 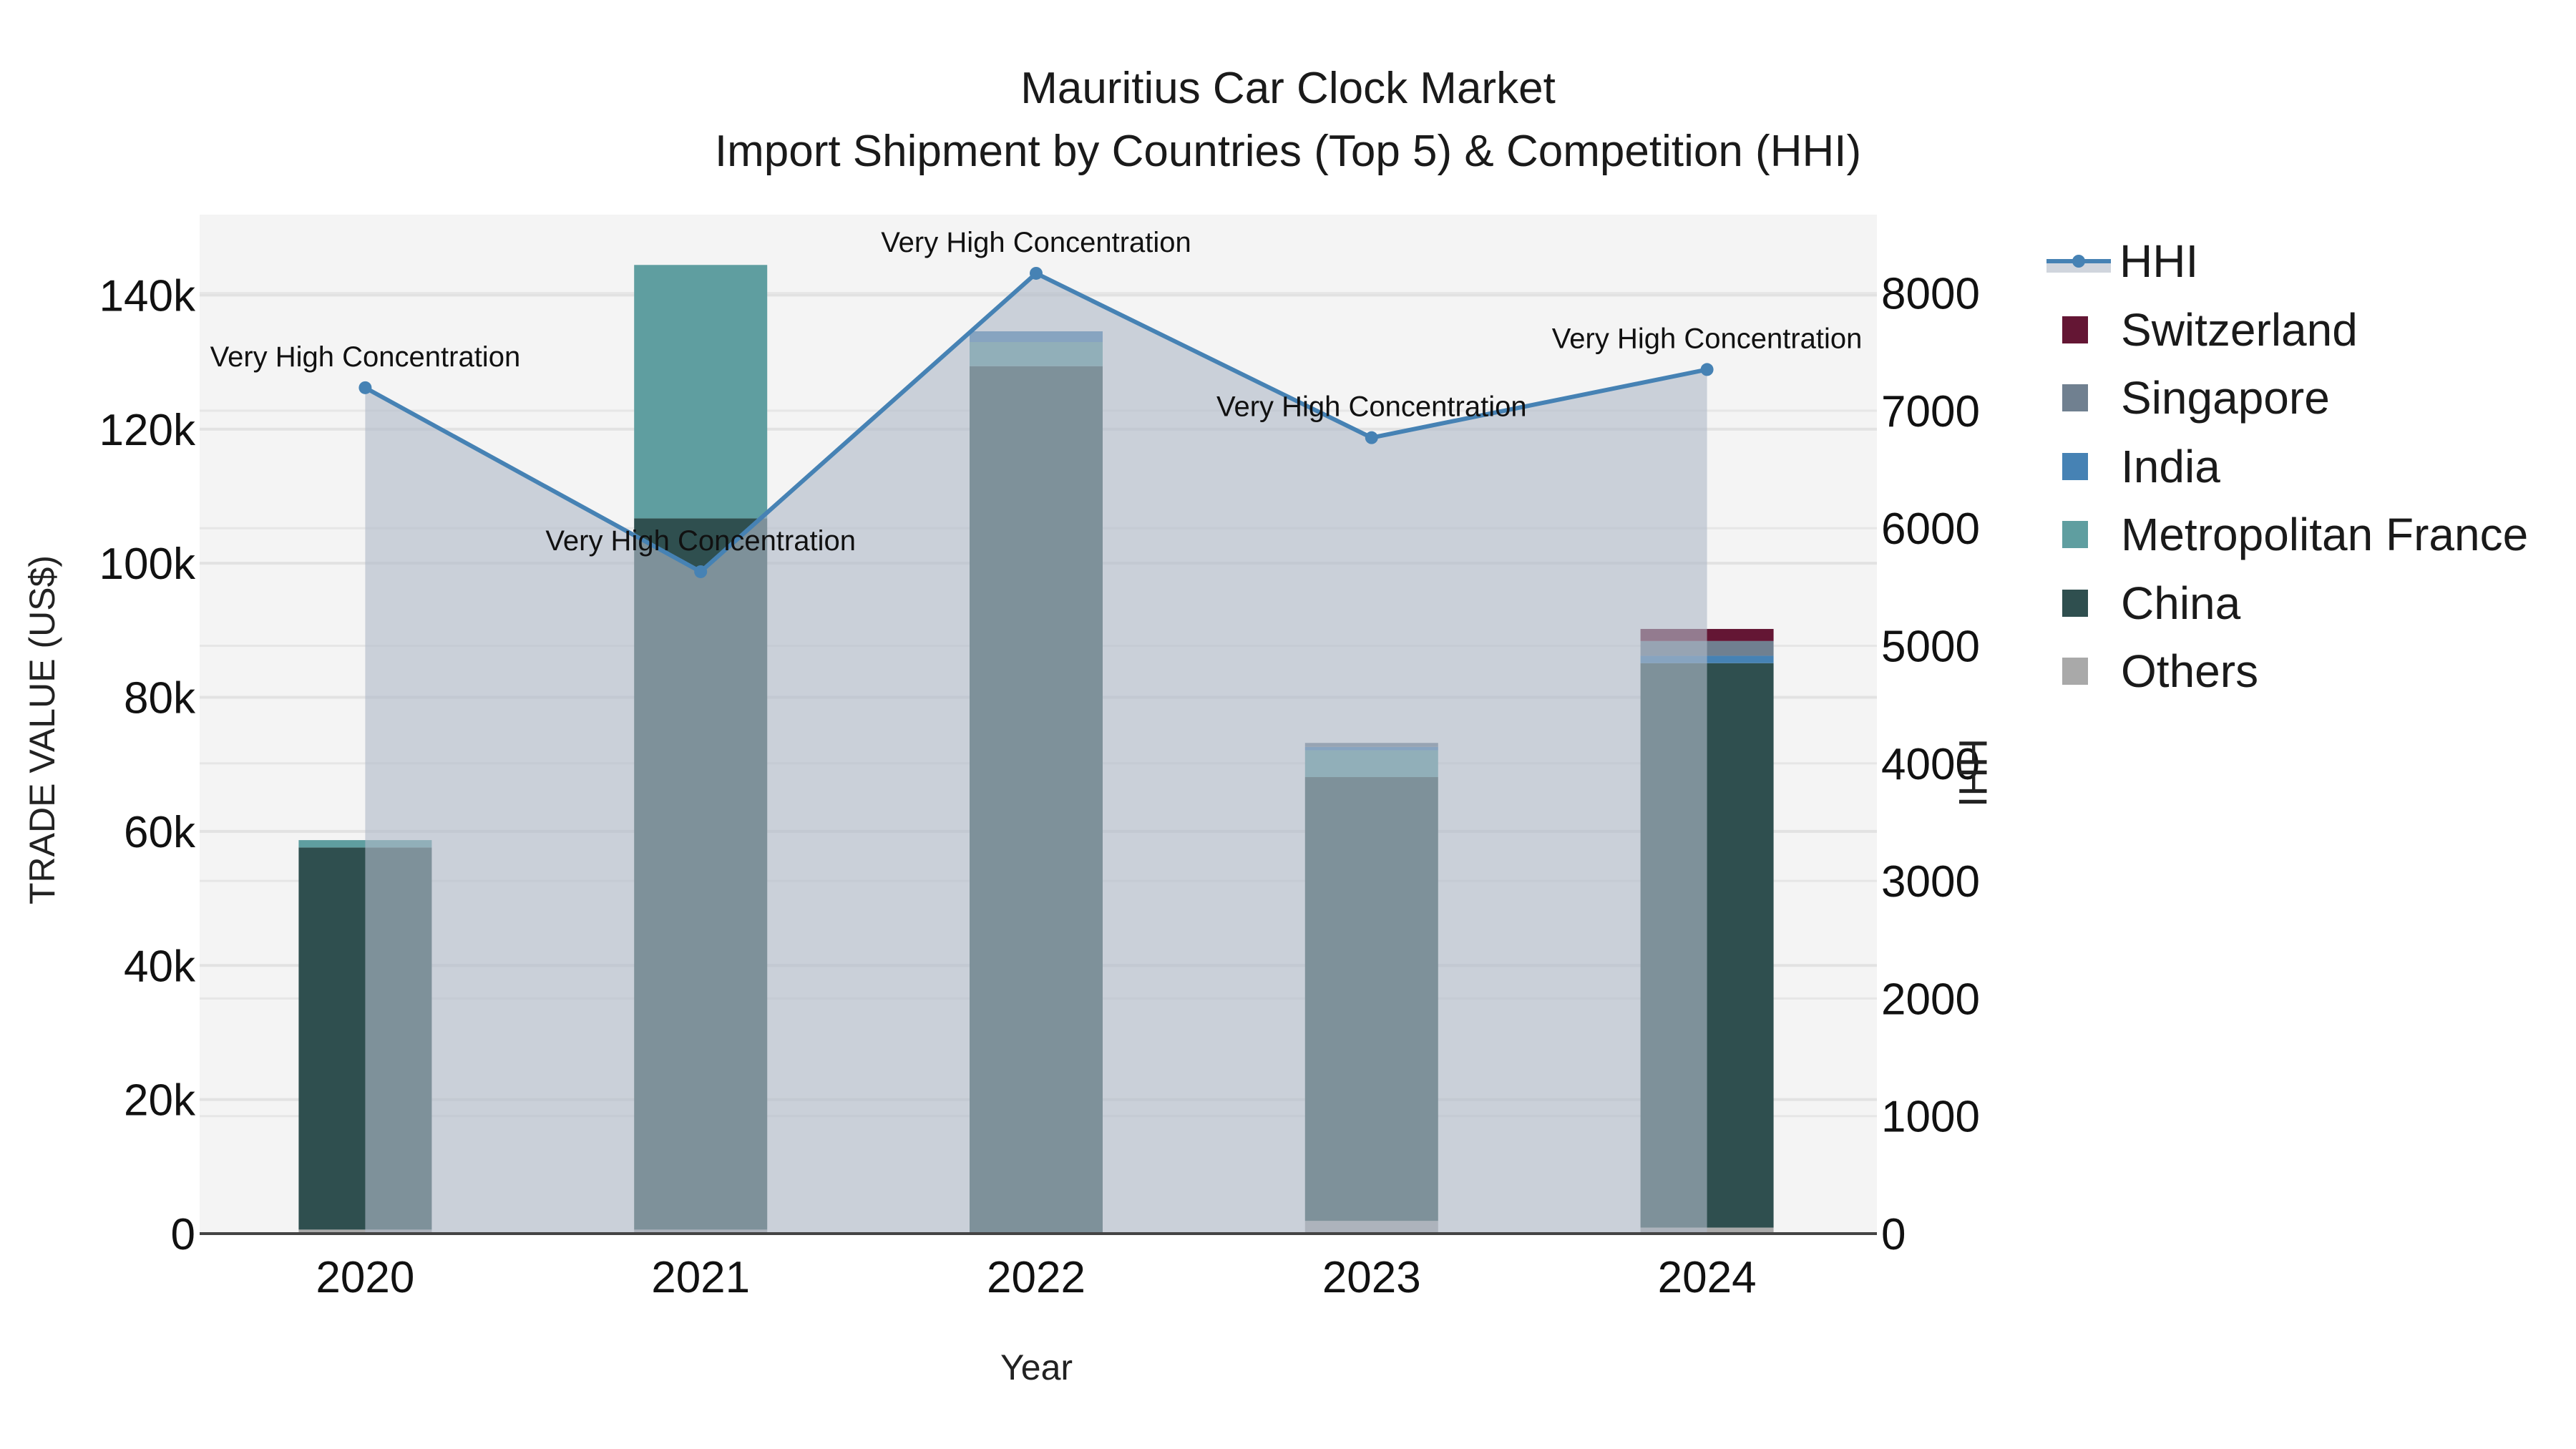 What do you see at coordinates (147, 296) in the screenshot?
I see `y-left-tick-label: 140k` at bounding box center [147, 296].